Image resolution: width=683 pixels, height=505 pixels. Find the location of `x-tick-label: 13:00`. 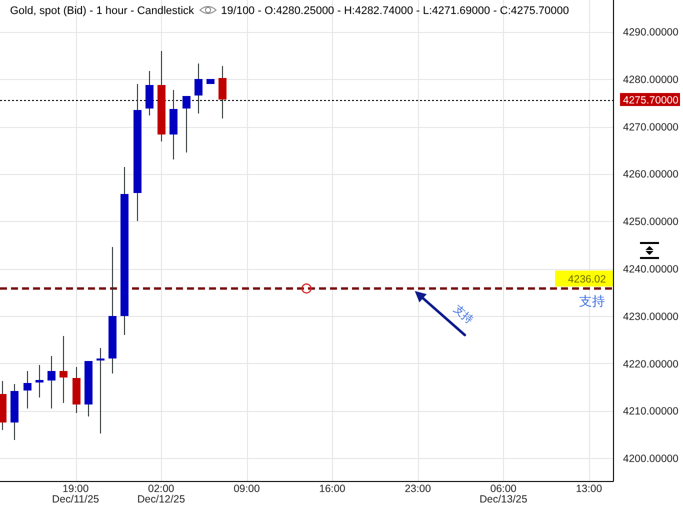

x-tick-label: 13:00 is located at coordinates (589, 489).